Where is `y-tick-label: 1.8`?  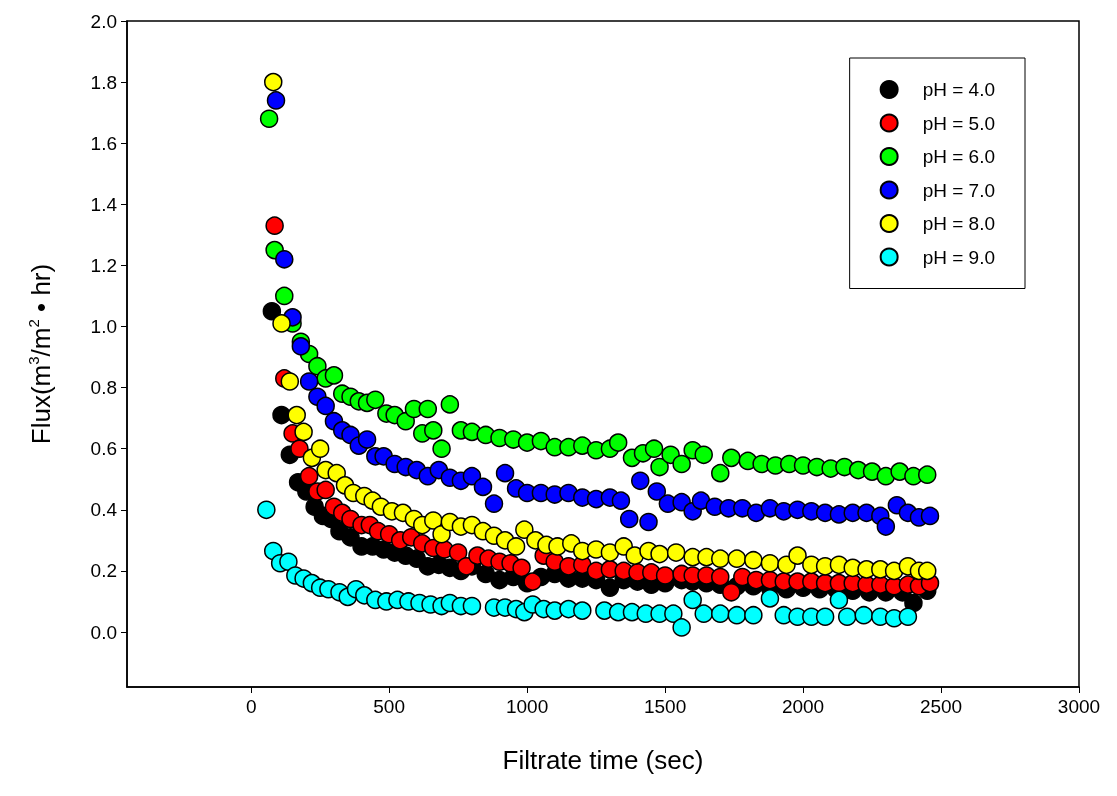
y-tick-label: 1.8 is located at coordinates (103, 82).